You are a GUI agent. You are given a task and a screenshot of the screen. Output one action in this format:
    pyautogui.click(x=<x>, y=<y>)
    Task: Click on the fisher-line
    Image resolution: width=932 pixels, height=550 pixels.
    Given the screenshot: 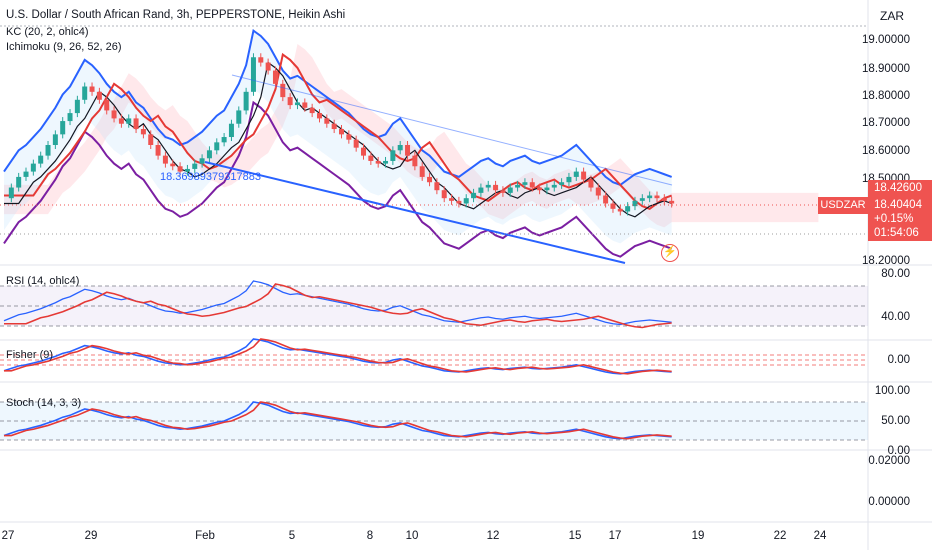 What is the action you would take?
    pyautogui.click(x=337, y=356)
    